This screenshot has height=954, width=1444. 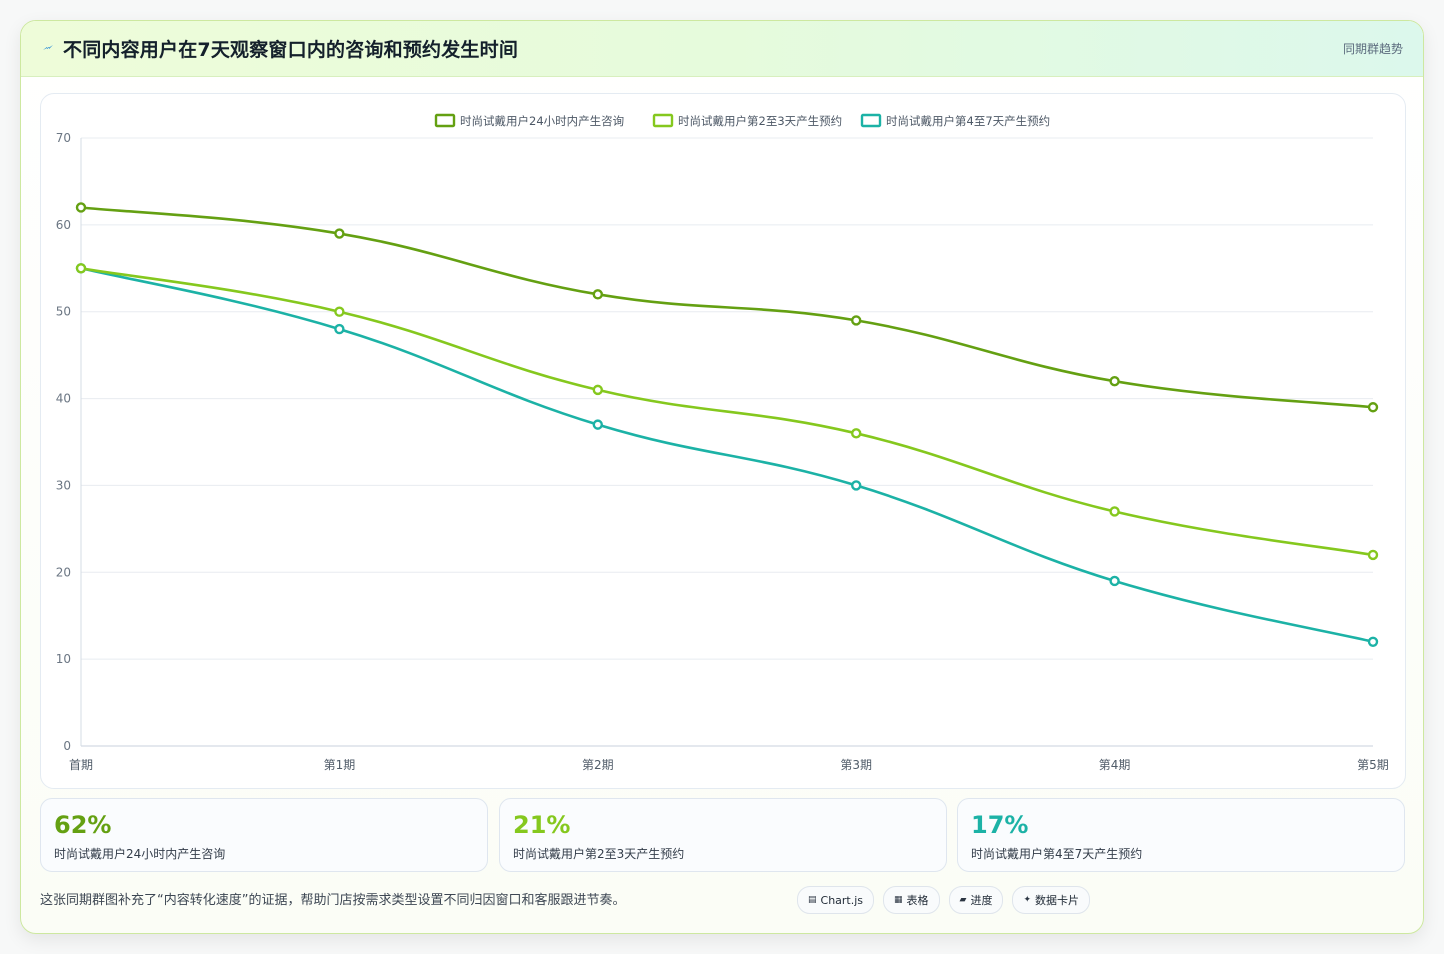 What do you see at coordinates (898, 900) in the screenshot?
I see `table-icon: ▦` at bounding box center [898, 900].